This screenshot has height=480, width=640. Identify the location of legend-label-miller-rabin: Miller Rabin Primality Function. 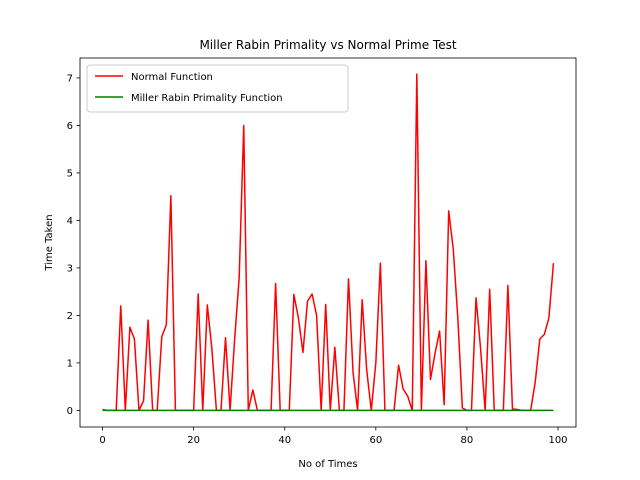
(207, 98).